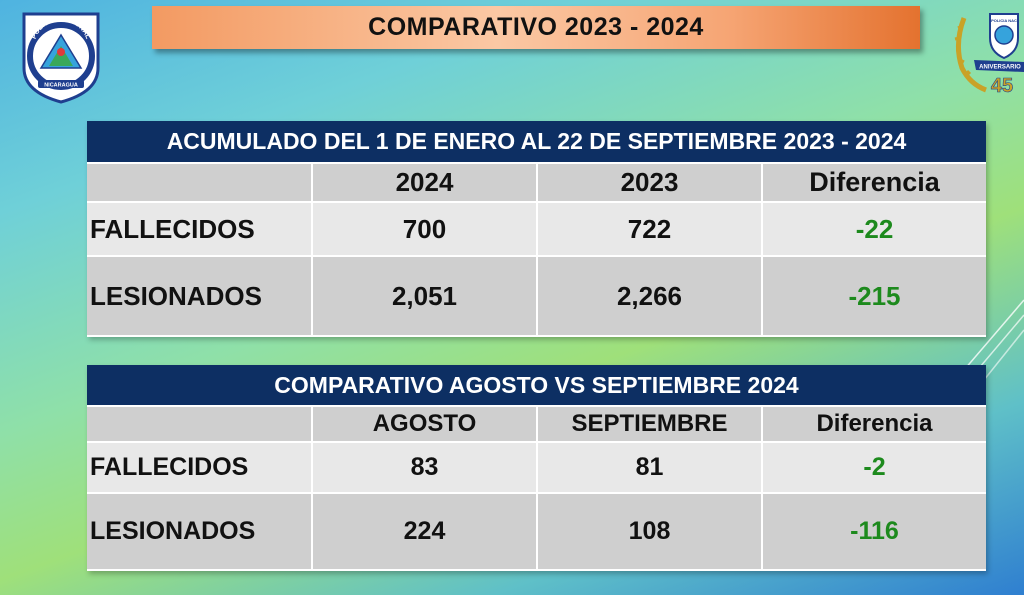 The height and width of the screenshot is (595, 1024). I want to click on value-septiembre-fallecidos: 81, so click(650, 468).